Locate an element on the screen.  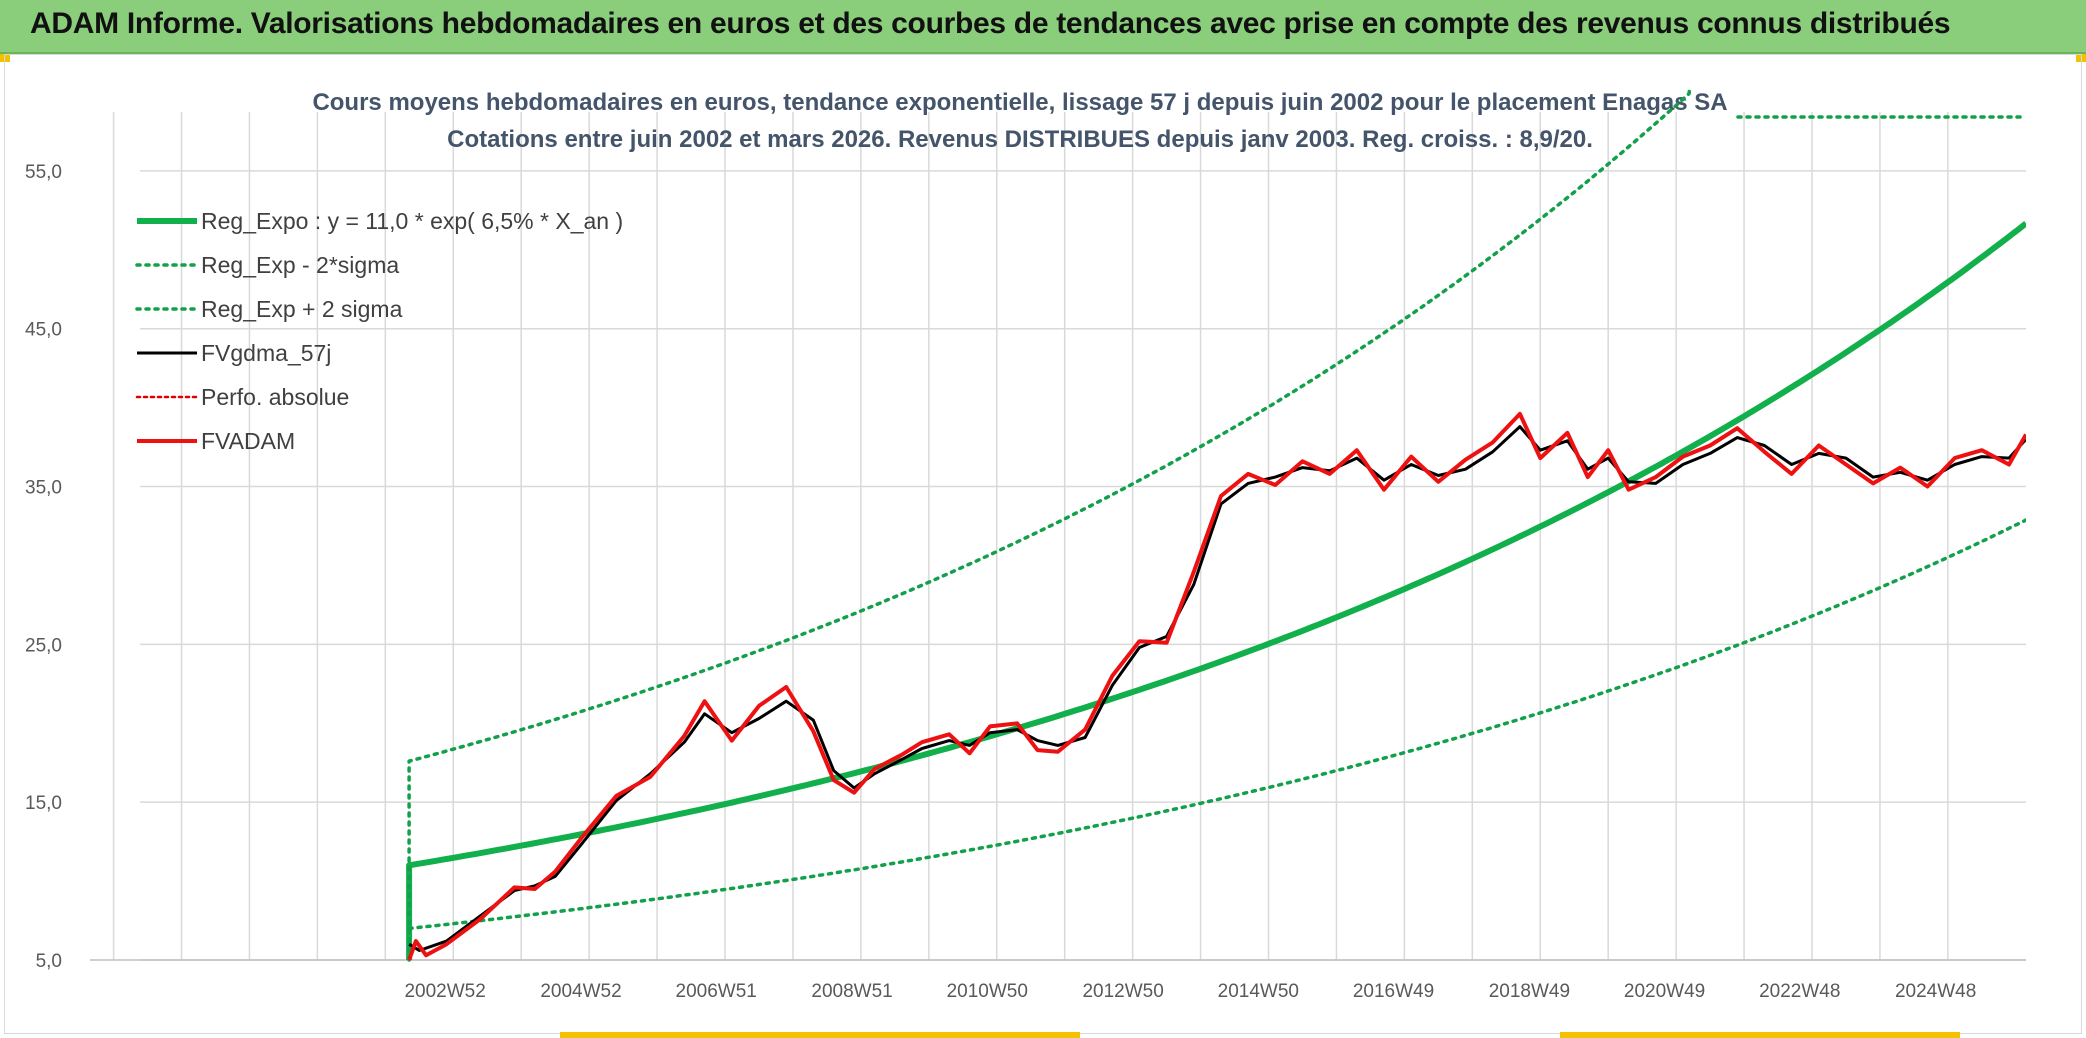
y-tick-label: 45,0 is located at coordinates (43, 330).